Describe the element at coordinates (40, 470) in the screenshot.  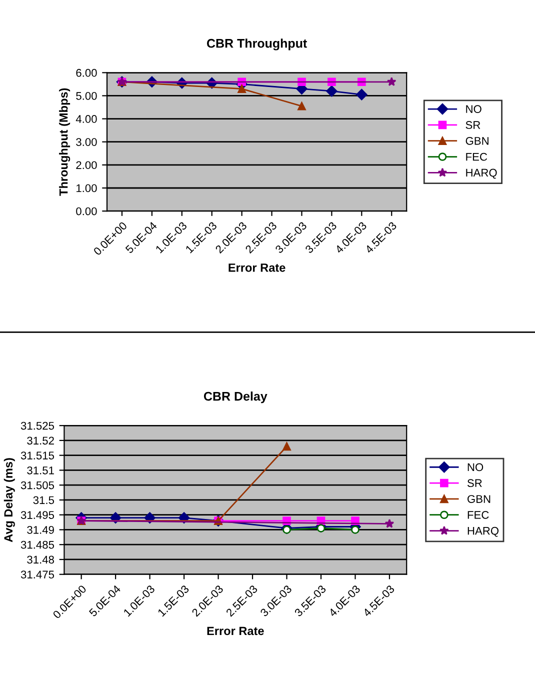
I see `y-tick-label: 31.51` at that location.